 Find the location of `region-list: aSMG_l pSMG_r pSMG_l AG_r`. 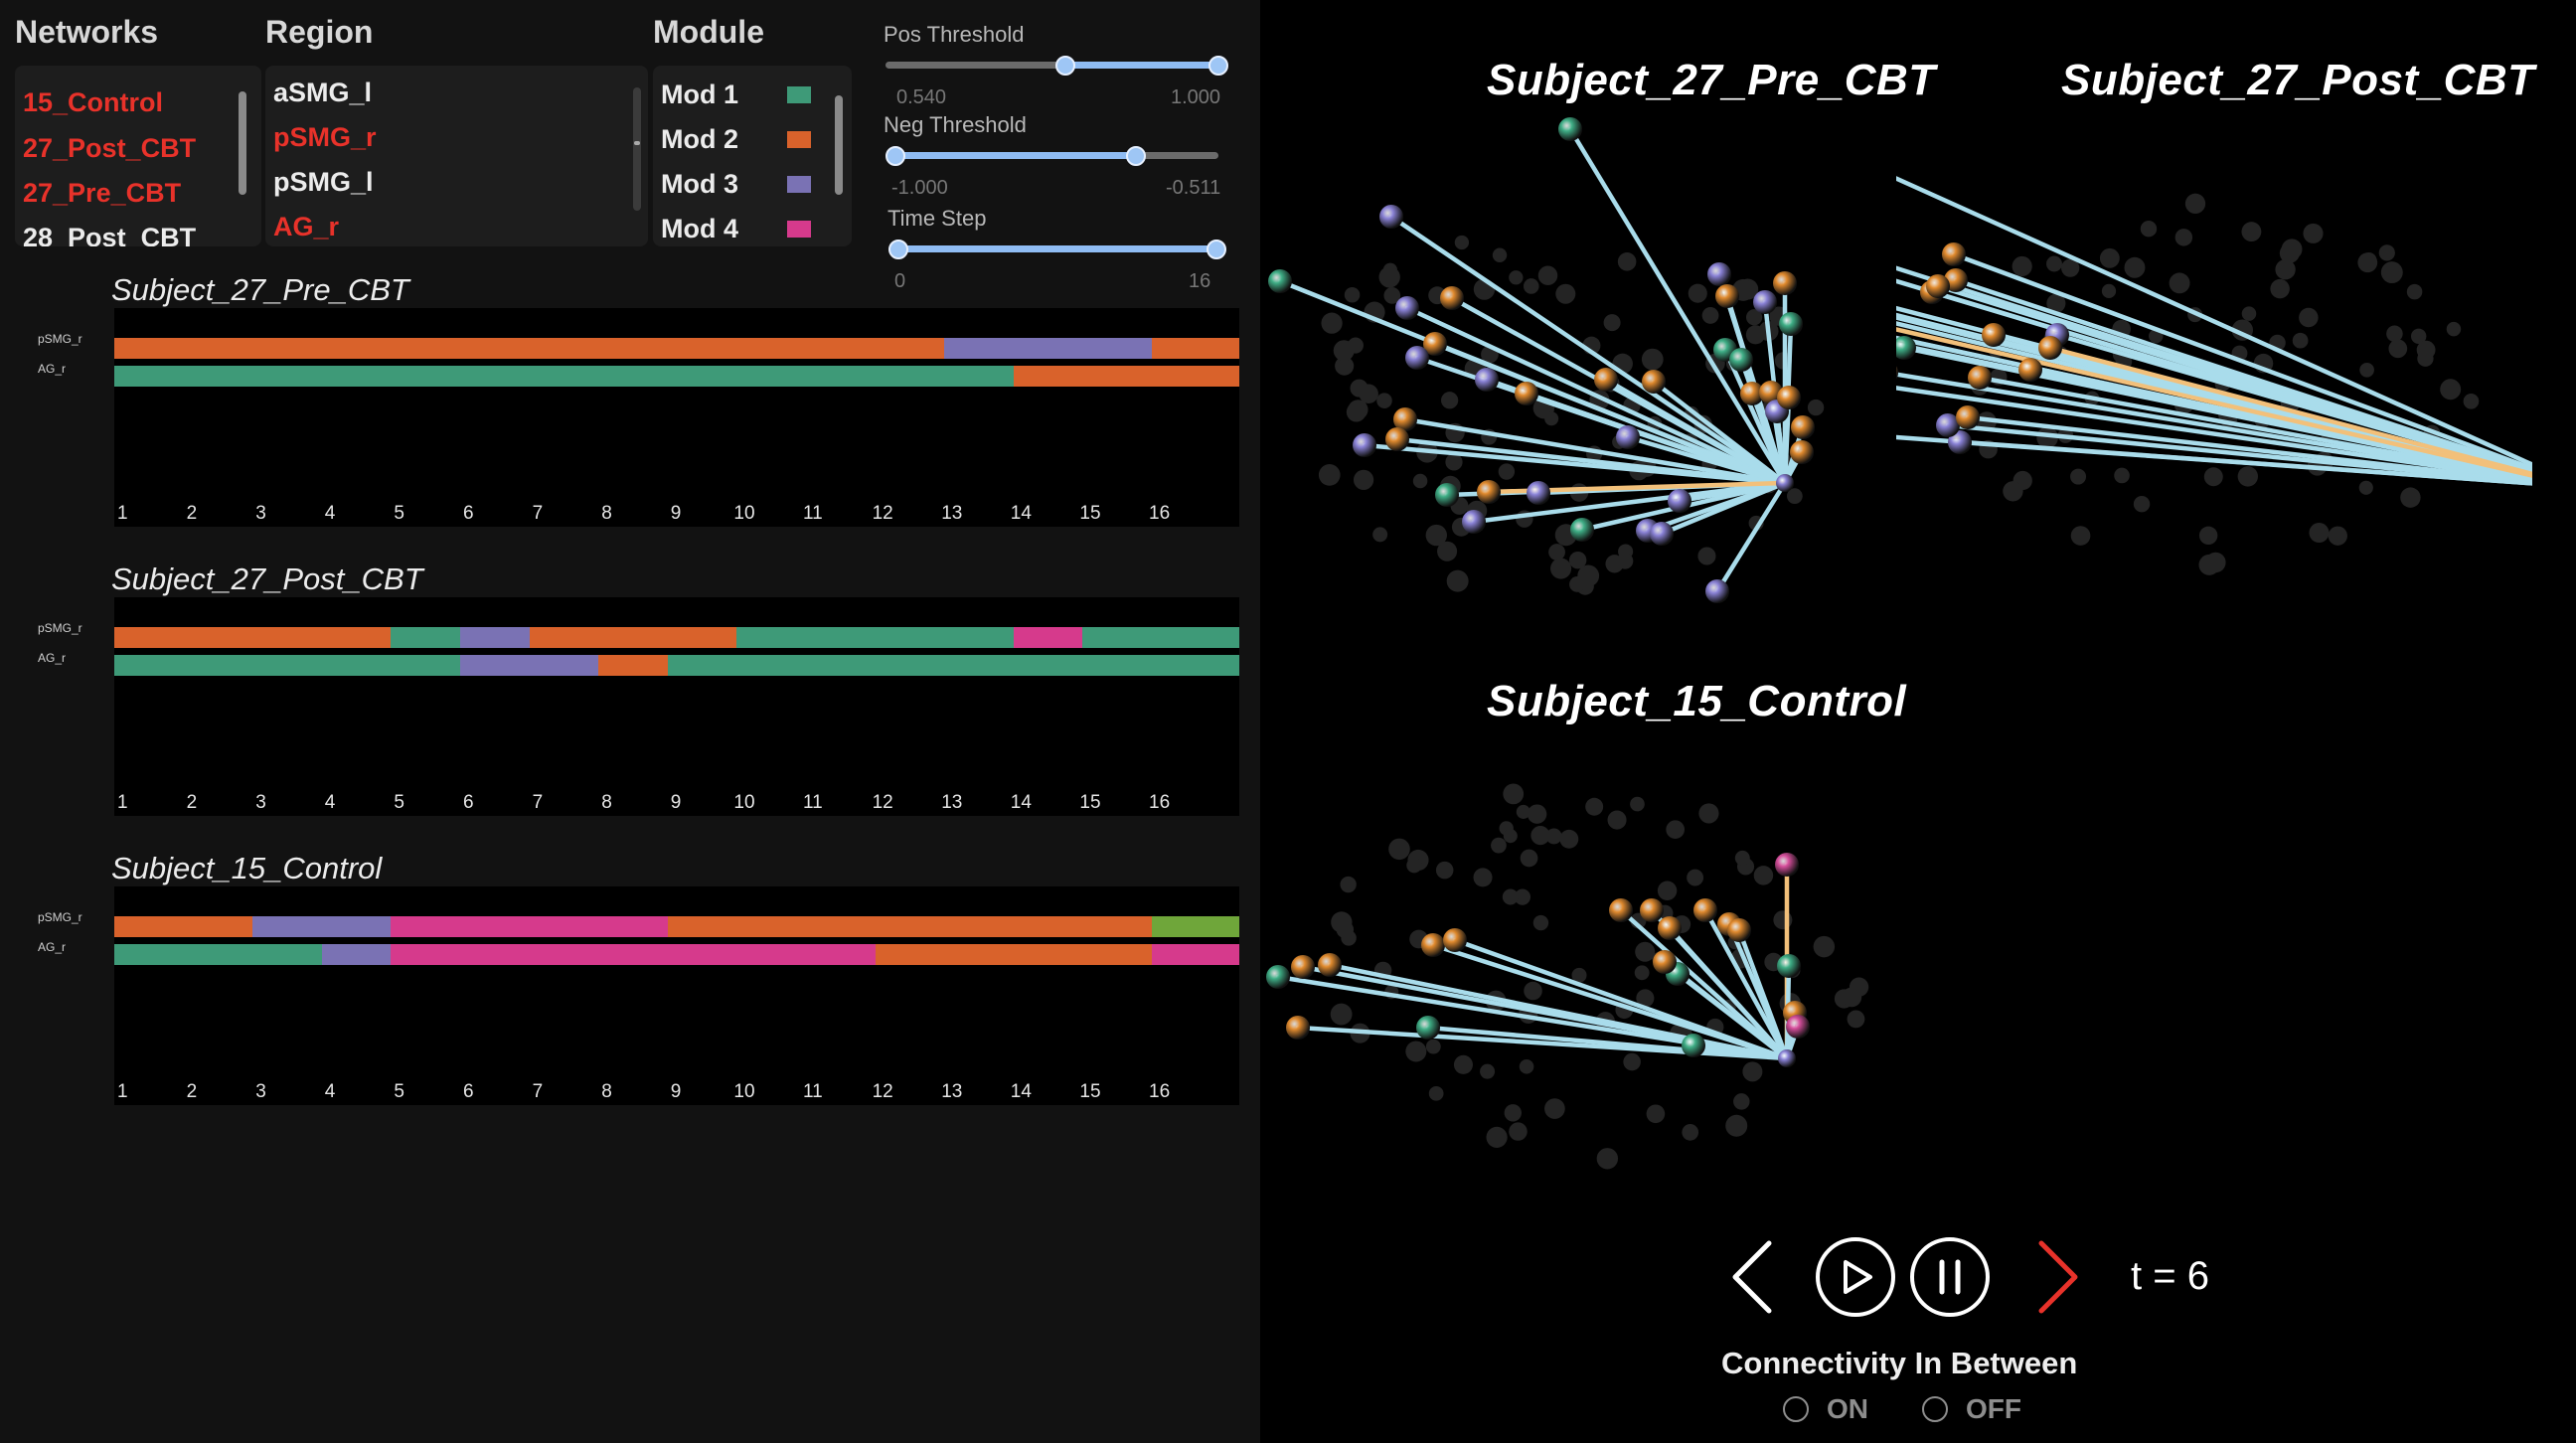

region-list: aSMG_l pSMG_r pSMG_l AG_r is located at coordinates (456, 156).